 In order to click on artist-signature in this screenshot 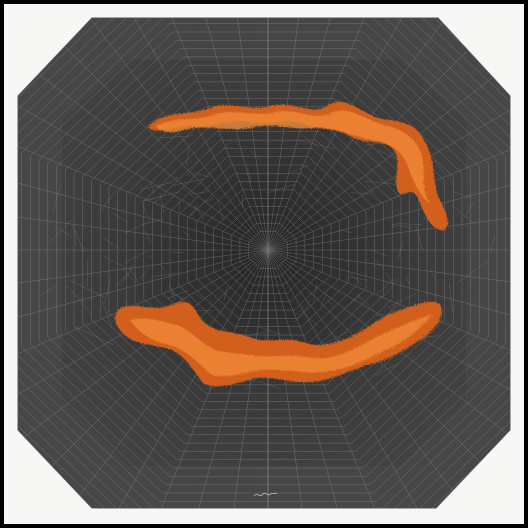, I will do `click(265, 494)`.